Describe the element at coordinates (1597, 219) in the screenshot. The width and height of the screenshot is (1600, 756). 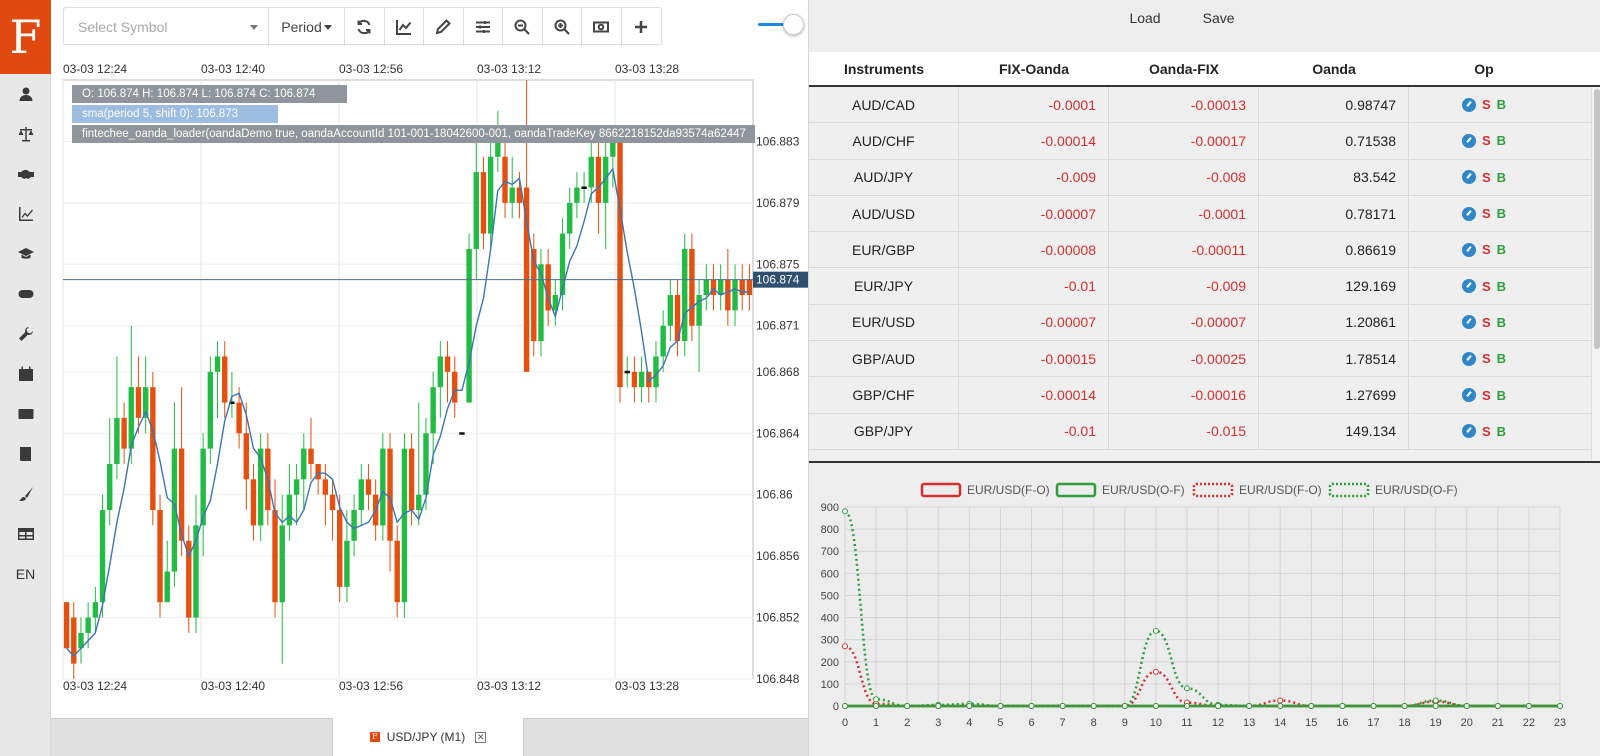
I see `scrollbar-thumb` at that location.